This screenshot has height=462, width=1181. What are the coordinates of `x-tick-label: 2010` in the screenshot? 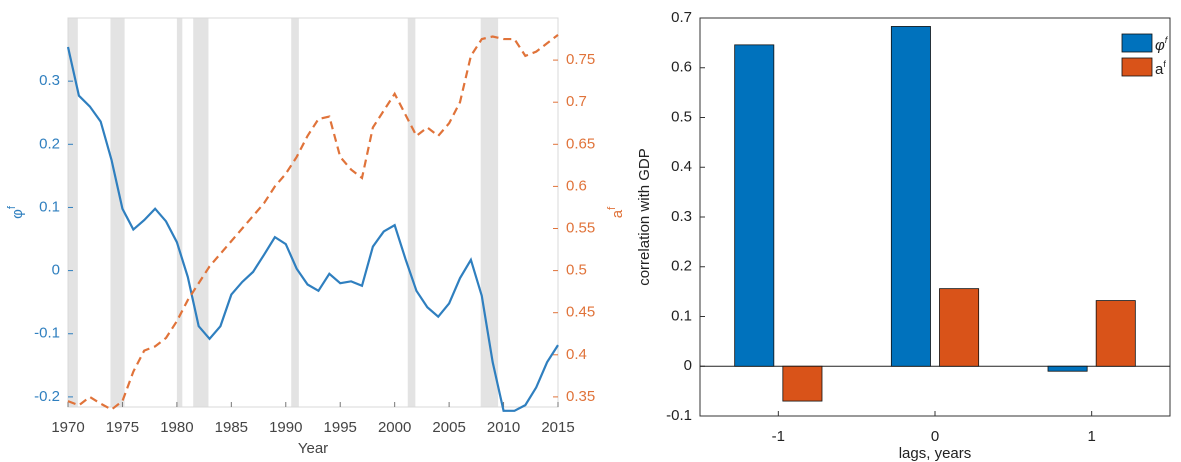 It's located at (503, 427).